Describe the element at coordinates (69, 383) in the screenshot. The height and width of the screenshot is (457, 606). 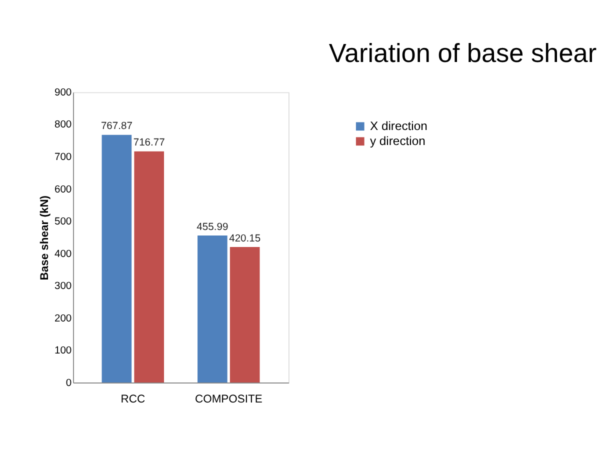
I see `y-tick-label: 0` at that location.